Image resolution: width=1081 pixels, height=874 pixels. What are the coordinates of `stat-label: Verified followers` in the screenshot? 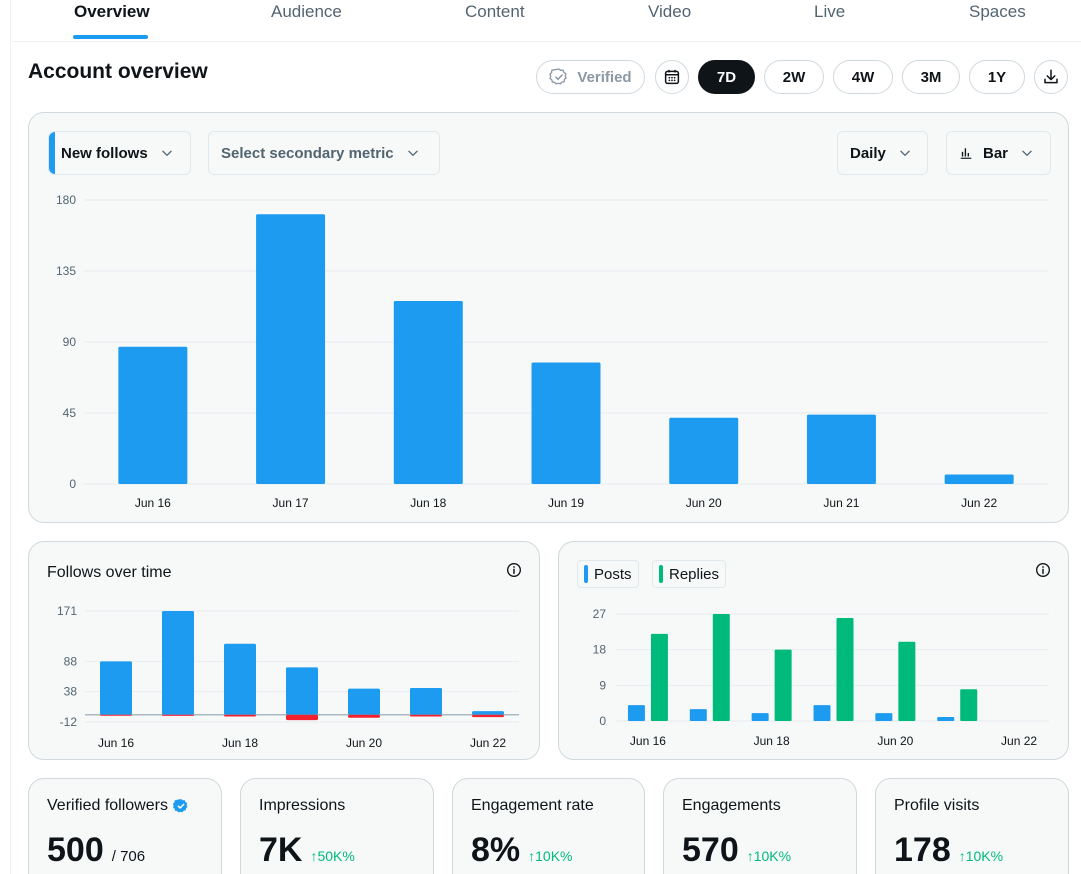 It's located at (107, 805).